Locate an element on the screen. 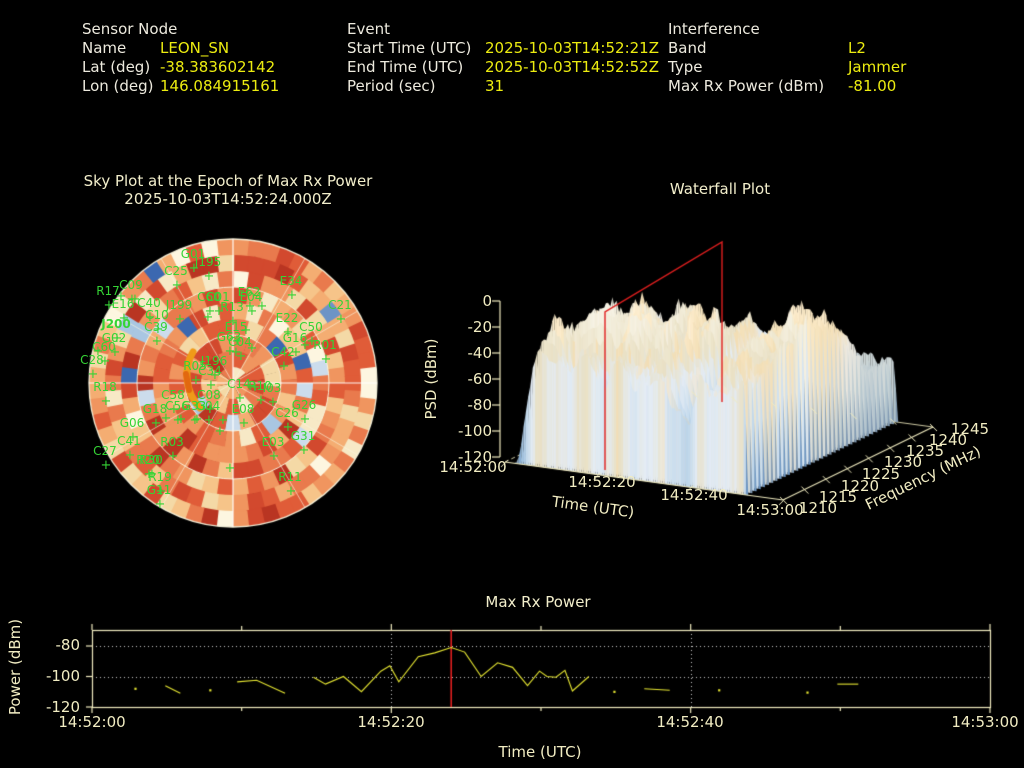 This screenshot has width=1024, height=768. timeseries-y-tick--100: -100 is located at coordinates (62, 676).